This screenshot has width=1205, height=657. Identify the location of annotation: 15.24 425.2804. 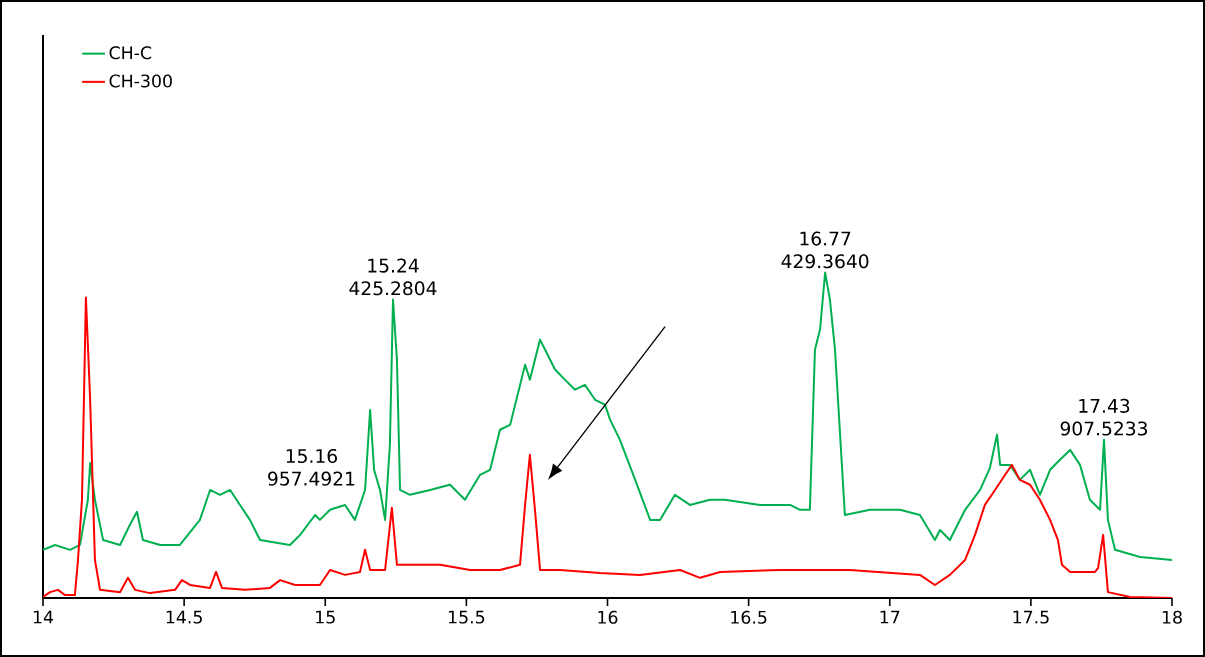
(393, 277).